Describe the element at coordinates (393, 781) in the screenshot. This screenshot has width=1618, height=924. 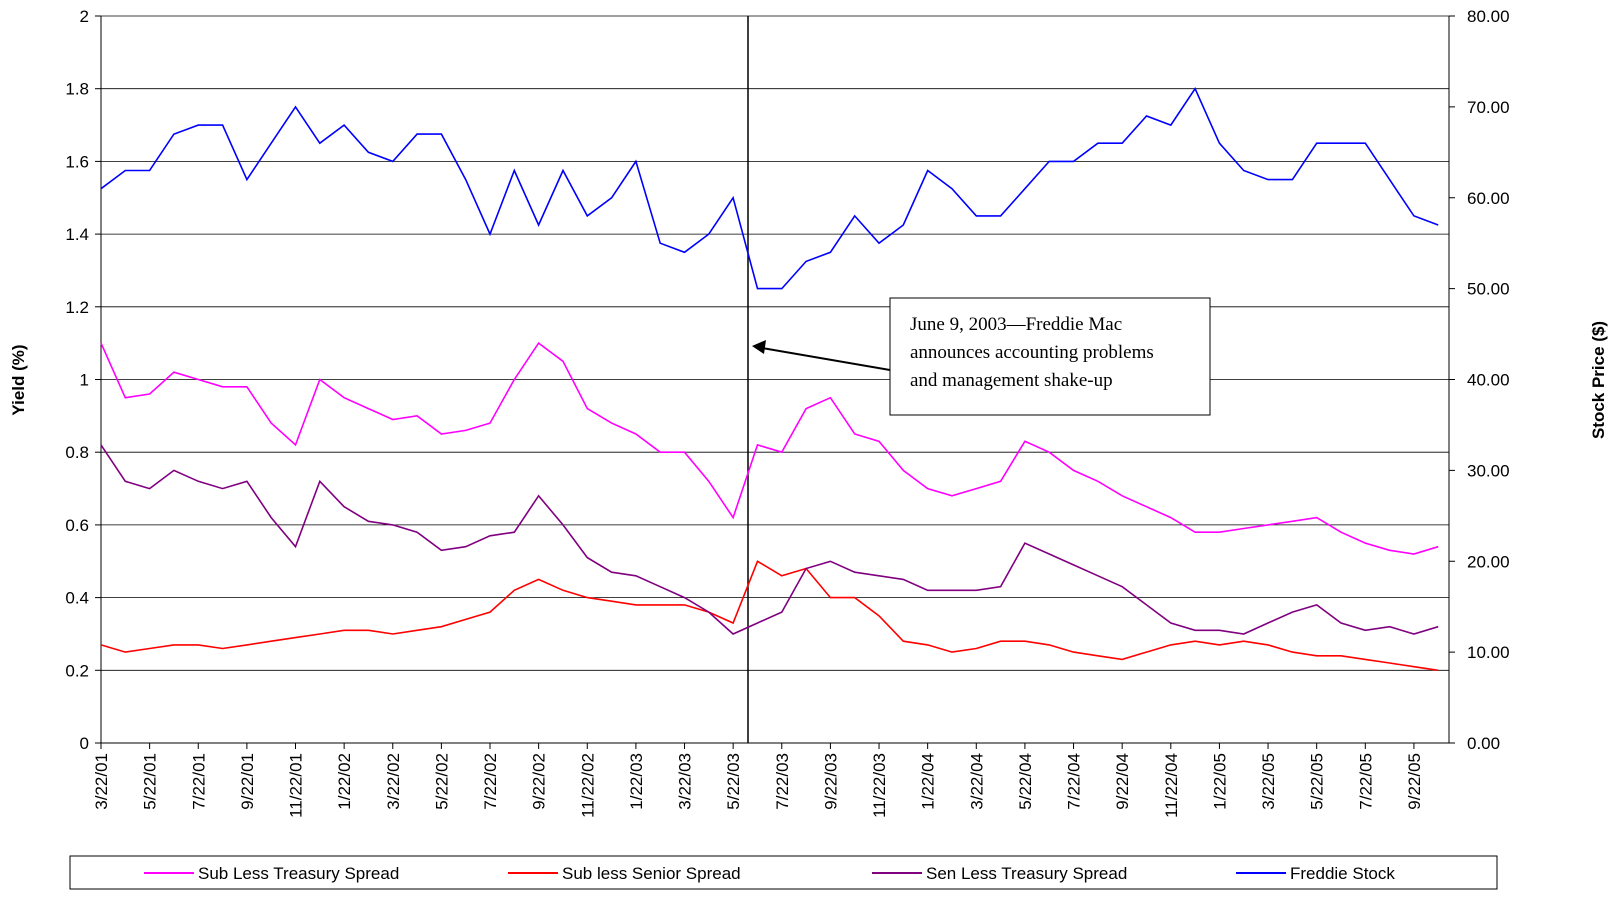
I see `x-tick-label: 3/22/02` at that location.